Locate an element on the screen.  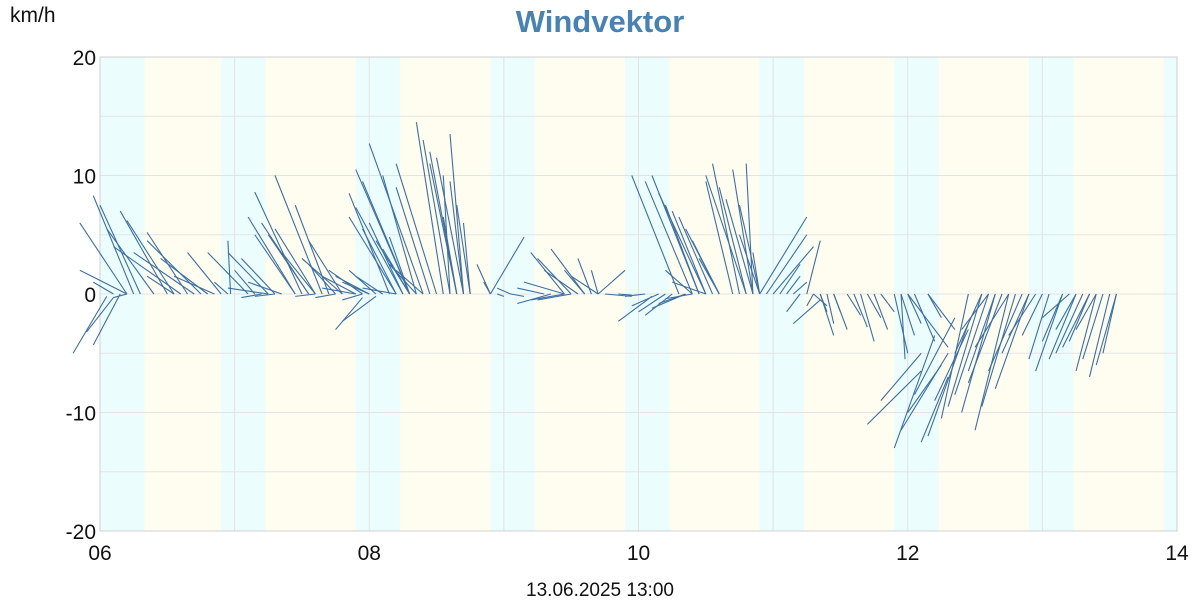
y-tick-label: -20 is located at coordinates (81, 532).